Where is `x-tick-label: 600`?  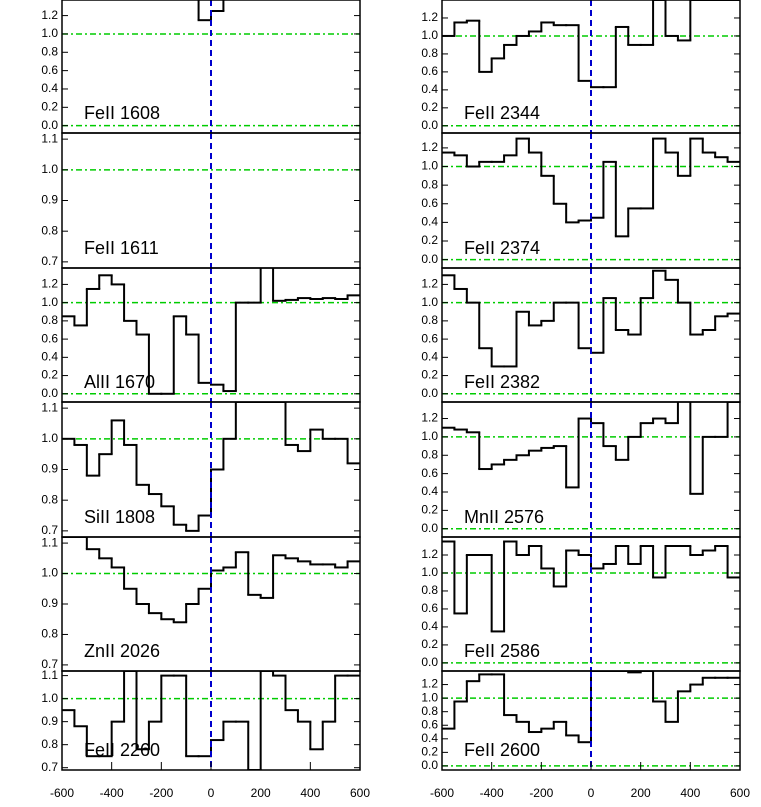
x-tick-label: 600 is located at coordinates (360, 793).